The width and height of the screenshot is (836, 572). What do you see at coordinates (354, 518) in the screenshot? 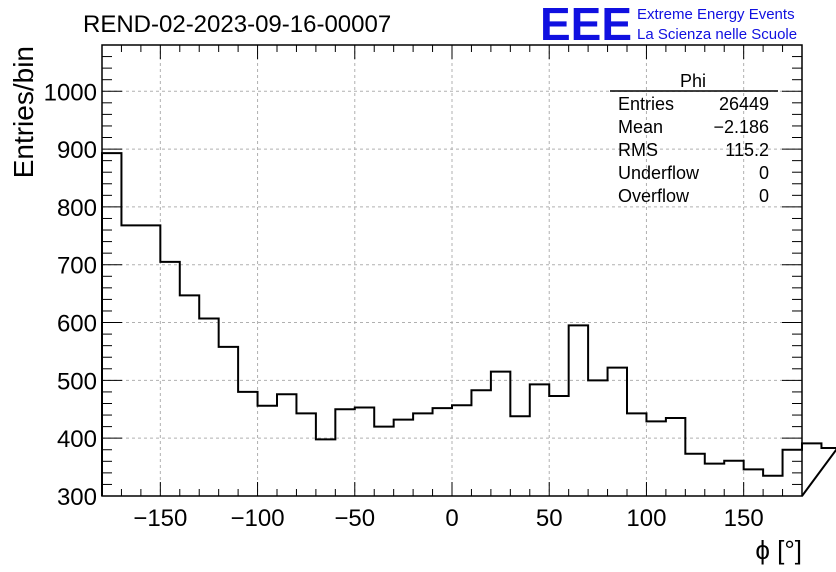
I see `x-tick-label: −50` at bounding box center [354, 518].